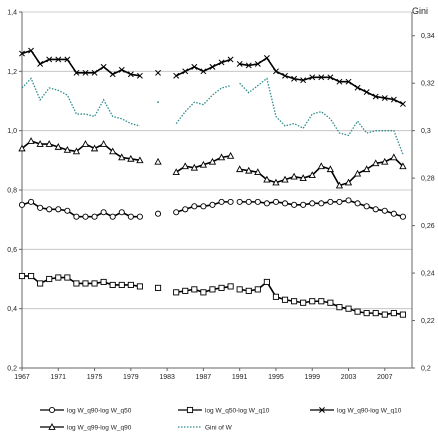  What do you see at coordinates (204, 377) in the screenshot?
I see `x-tick-label: 1987` at bounding box center [204, 377].